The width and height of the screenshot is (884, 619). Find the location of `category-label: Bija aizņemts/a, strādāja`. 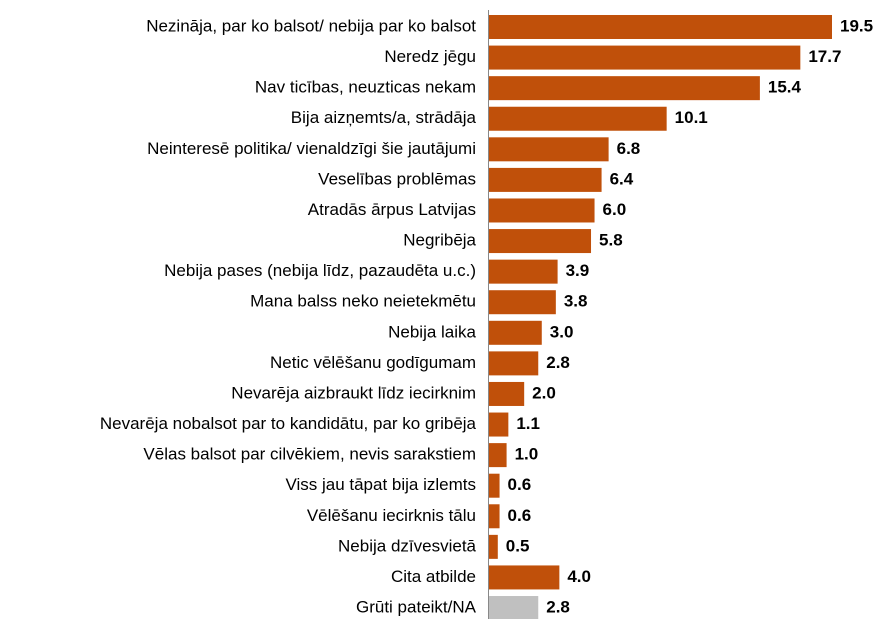

category-label: Bija aizņemts/a, strādāja is located at coordinates (384, 117).